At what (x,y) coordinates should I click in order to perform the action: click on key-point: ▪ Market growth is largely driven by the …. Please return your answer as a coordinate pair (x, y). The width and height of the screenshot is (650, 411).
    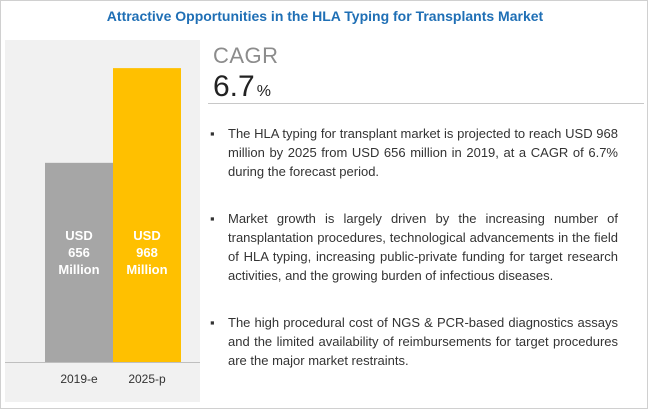
    Looking at the image, I should click on (413, 247).